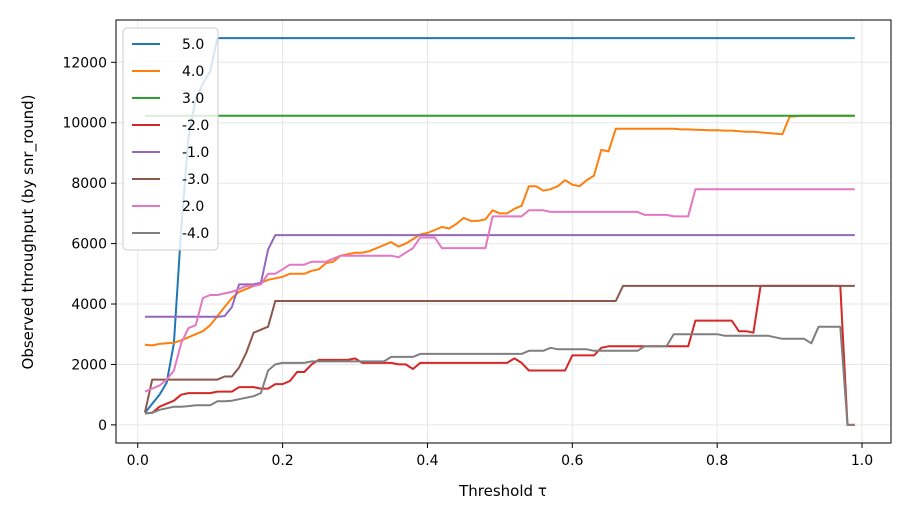  What do you see at coordinates (138, 461) in the screenshot?
I see `x-tick-label: 0.0` at bounding box center [138, 461].